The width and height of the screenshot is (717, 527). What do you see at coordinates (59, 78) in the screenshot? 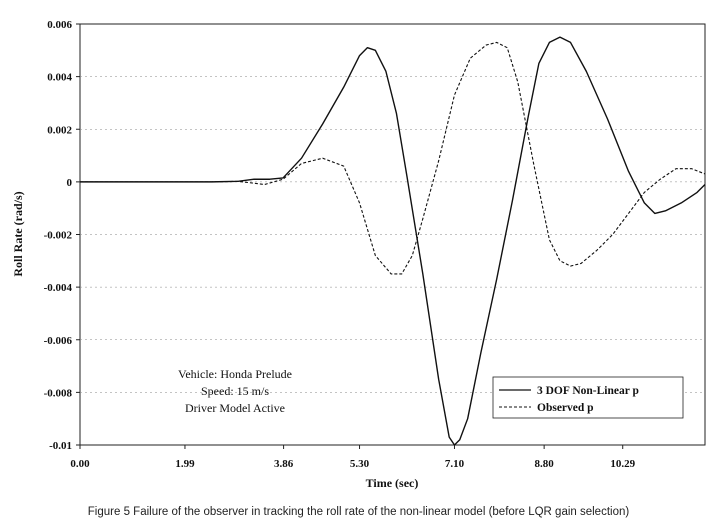
I see `y-tick-label: 0.004` at bounding box center [59, 78].